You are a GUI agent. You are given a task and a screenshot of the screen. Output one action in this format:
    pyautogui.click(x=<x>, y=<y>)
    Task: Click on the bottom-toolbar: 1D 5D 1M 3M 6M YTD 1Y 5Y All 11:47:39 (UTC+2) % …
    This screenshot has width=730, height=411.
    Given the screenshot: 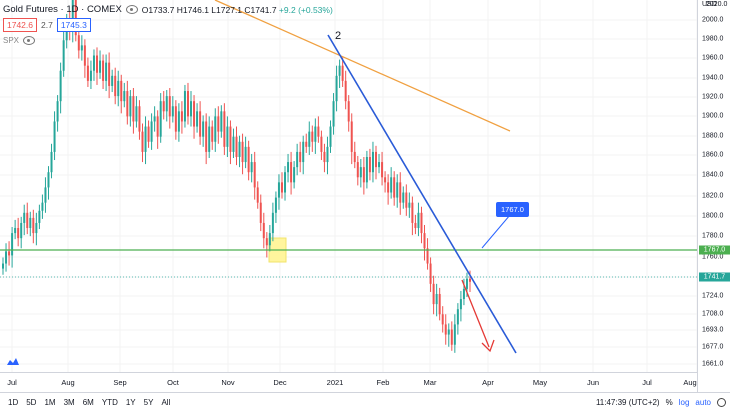 What is the action you would take?
    pyautogui.click(x=365, y=401)
    